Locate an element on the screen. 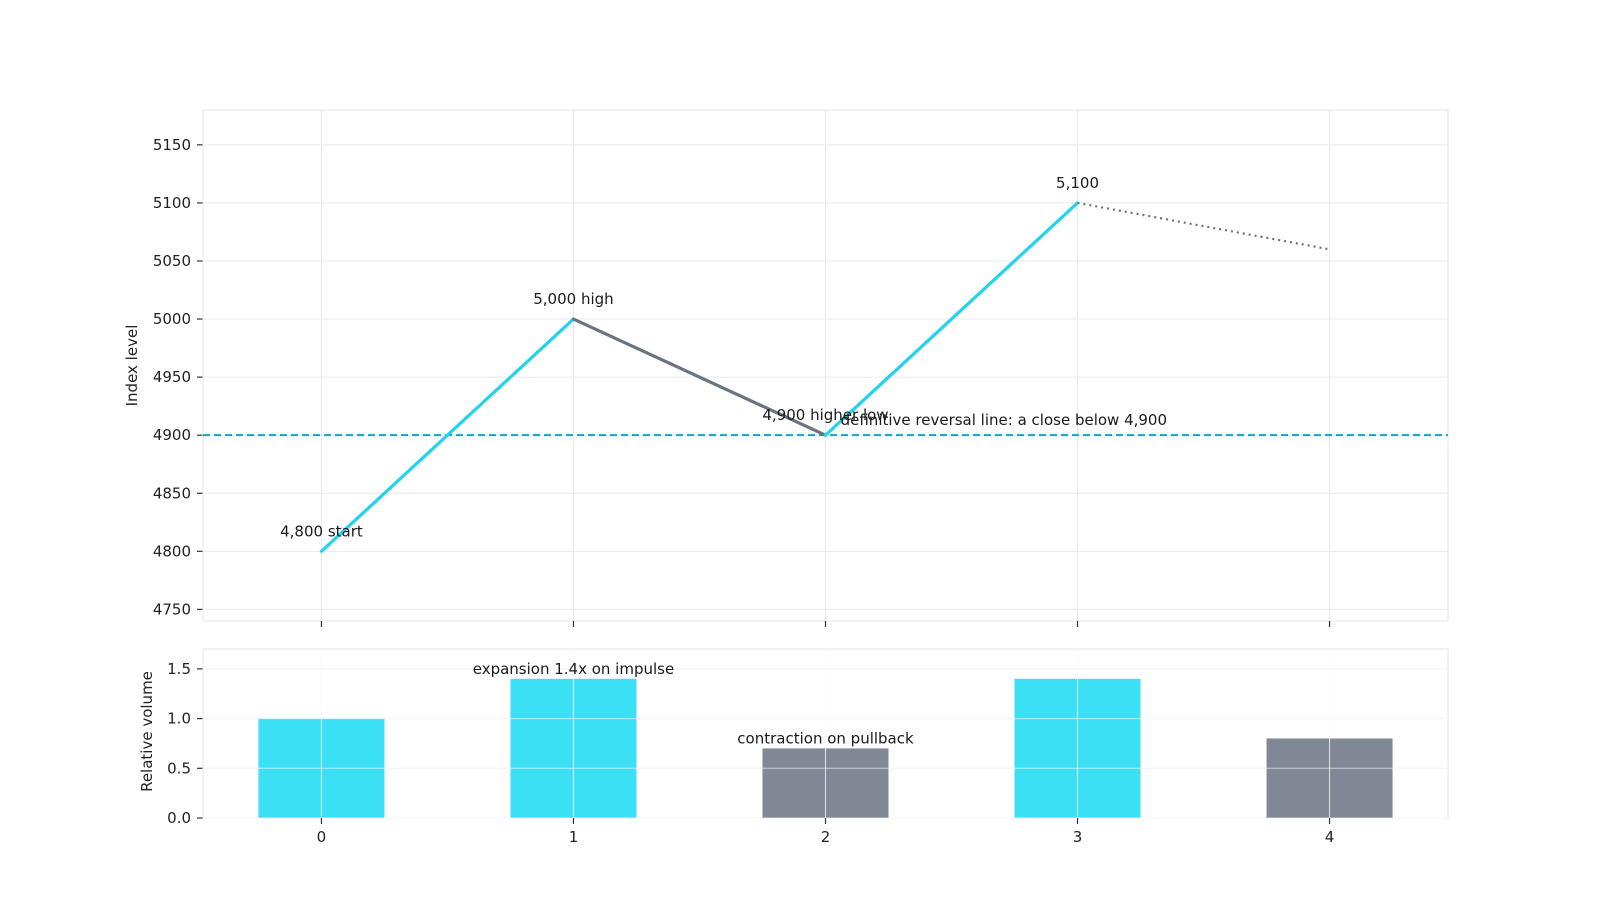 This screenshot has height=914, width=1600. volume-x-tick-label: 3 is located at coordinates (1078, 837).